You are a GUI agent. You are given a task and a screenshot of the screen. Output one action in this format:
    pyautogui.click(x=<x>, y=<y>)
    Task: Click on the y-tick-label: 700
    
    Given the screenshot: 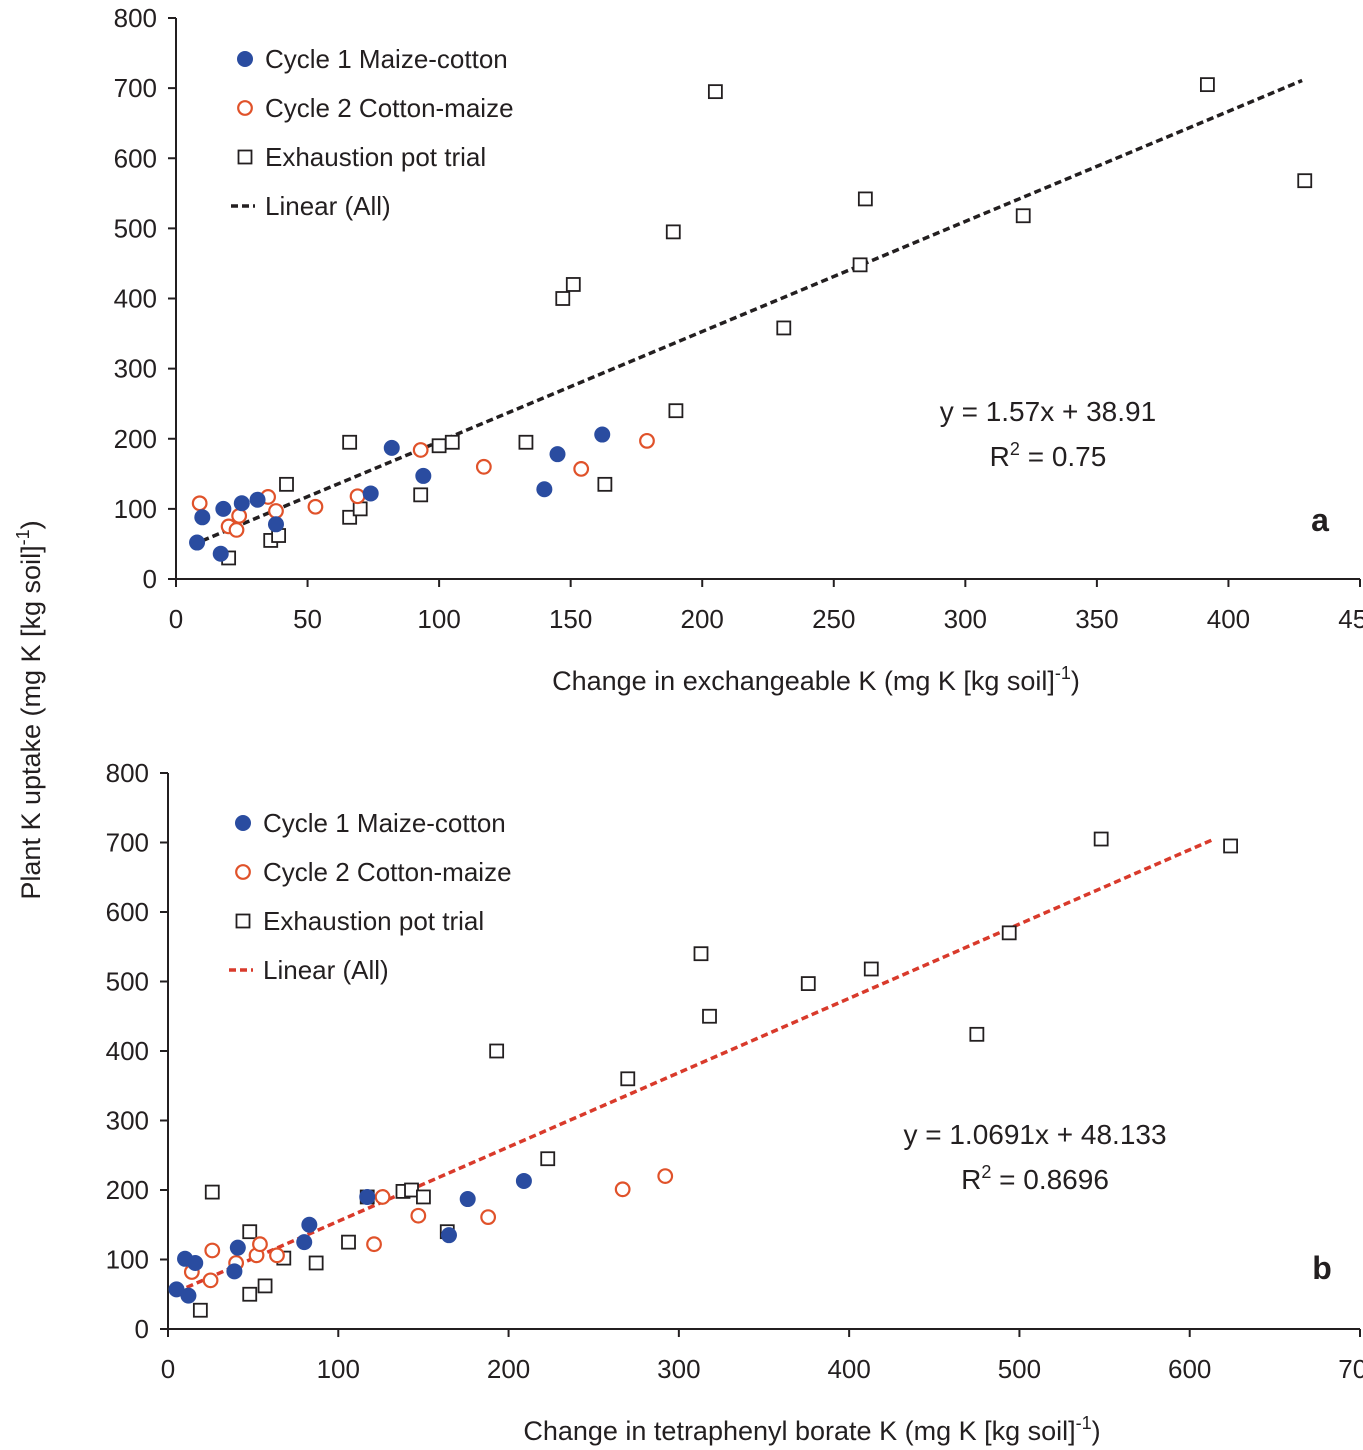 What is the action you would take?
    pyautogui.click(x=127, y=843)
    